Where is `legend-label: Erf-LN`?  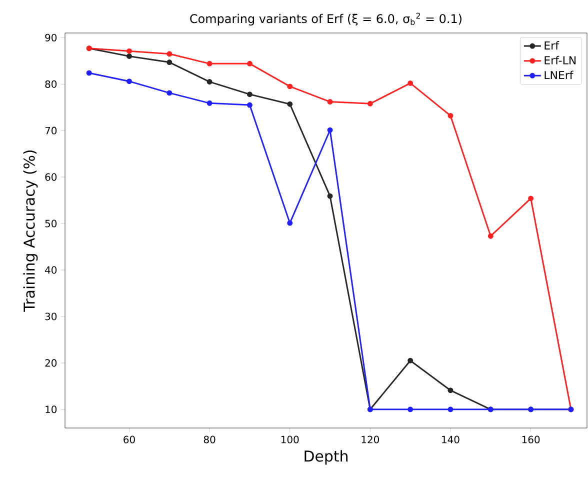 legend-label: Erf-LN is located at coordinates (560, 60).